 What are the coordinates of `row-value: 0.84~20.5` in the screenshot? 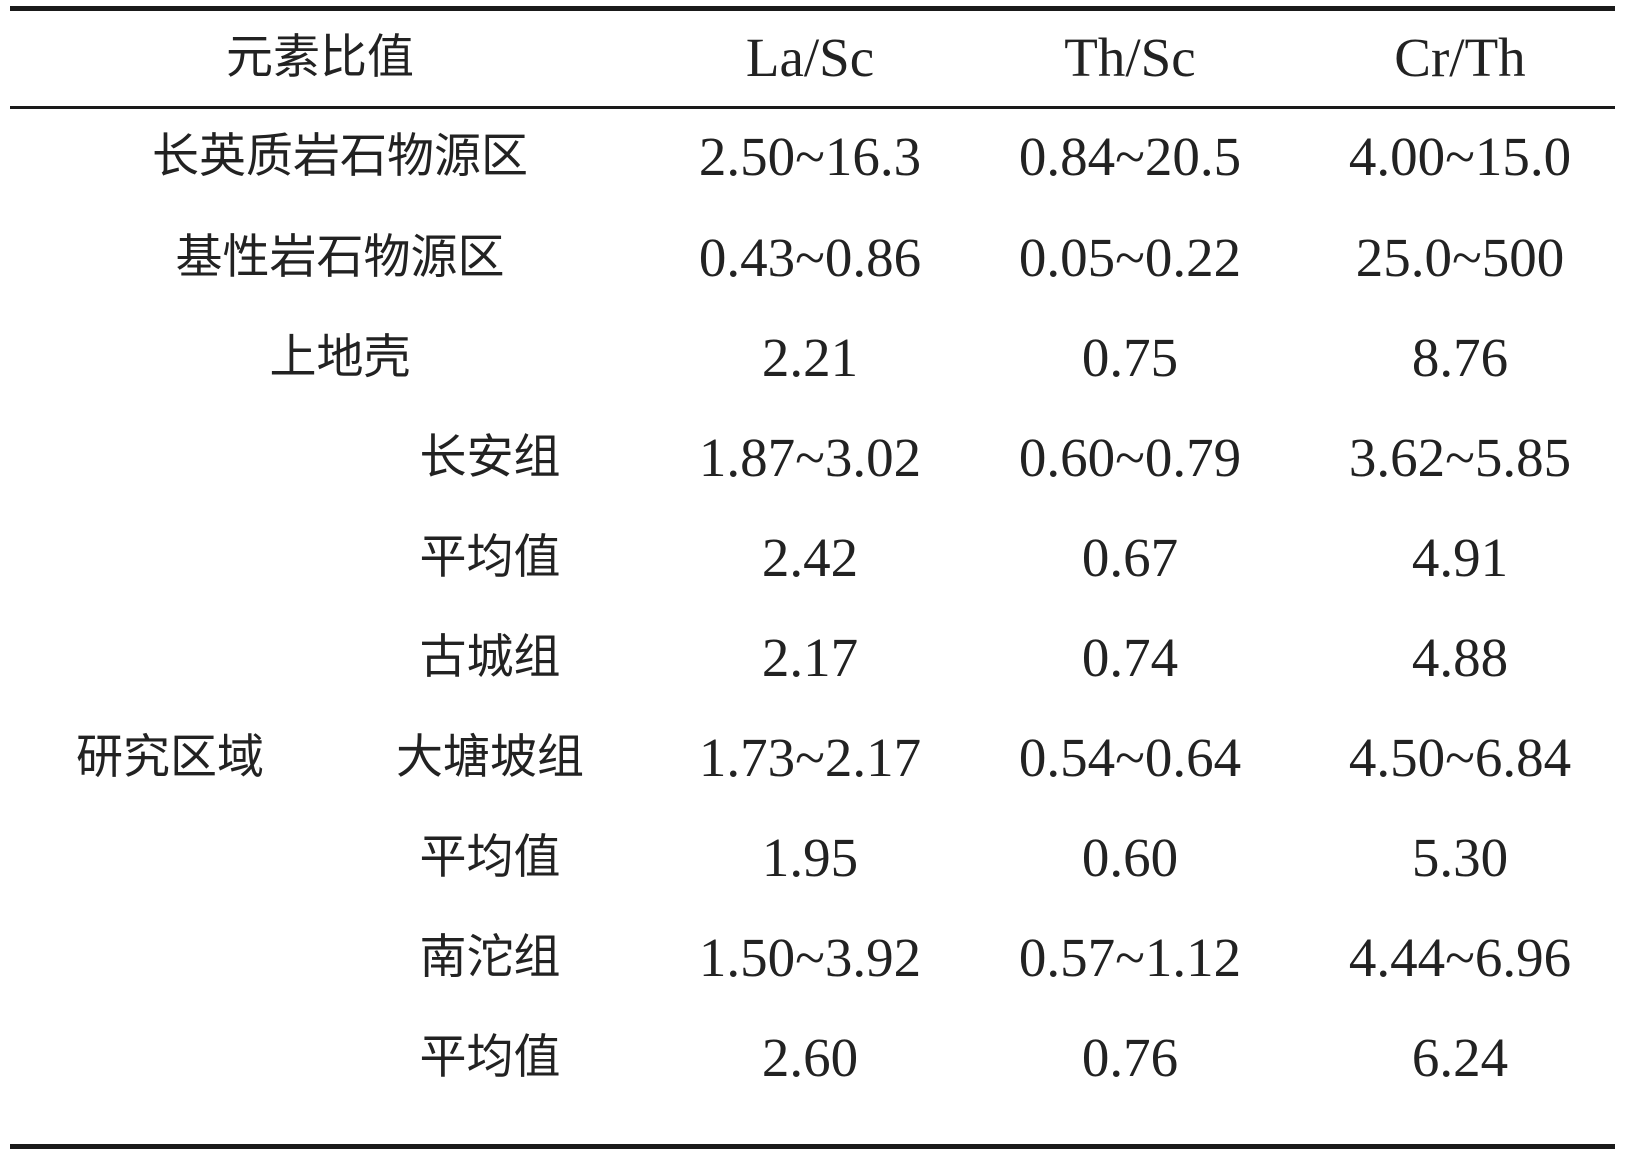 It's located at (1130, 156).